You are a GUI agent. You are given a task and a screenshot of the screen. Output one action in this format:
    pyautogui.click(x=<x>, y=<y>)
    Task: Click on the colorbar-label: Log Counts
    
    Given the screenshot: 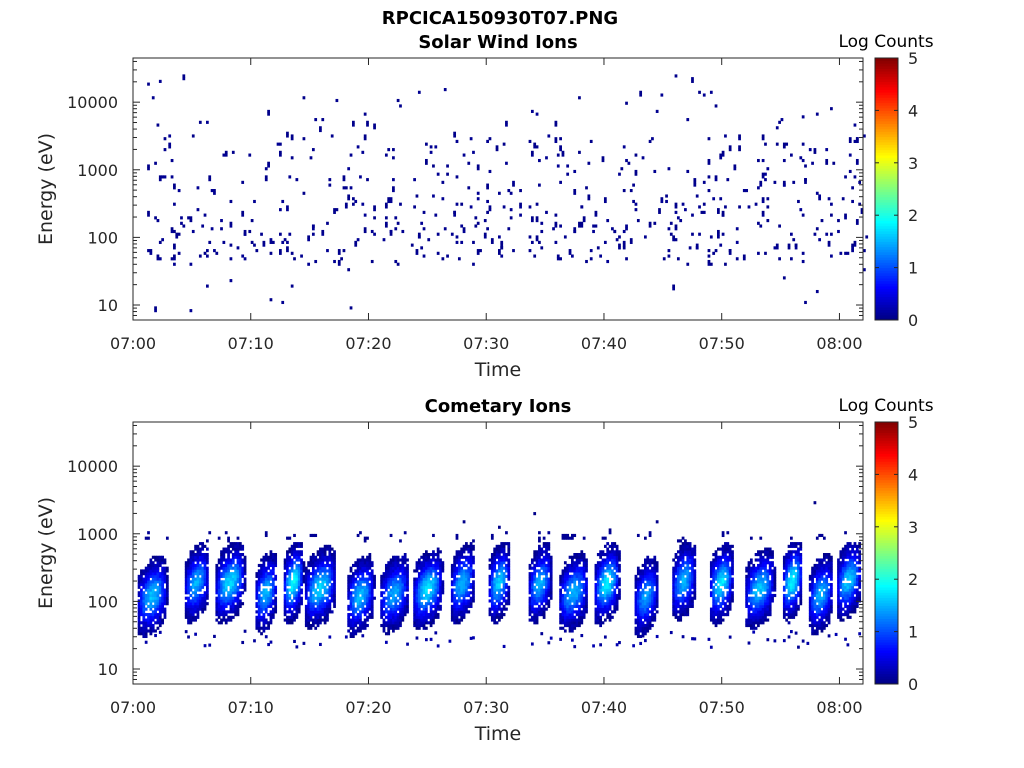 What is the action you would take?
    pyautogui.click(x=885, y=42)
    